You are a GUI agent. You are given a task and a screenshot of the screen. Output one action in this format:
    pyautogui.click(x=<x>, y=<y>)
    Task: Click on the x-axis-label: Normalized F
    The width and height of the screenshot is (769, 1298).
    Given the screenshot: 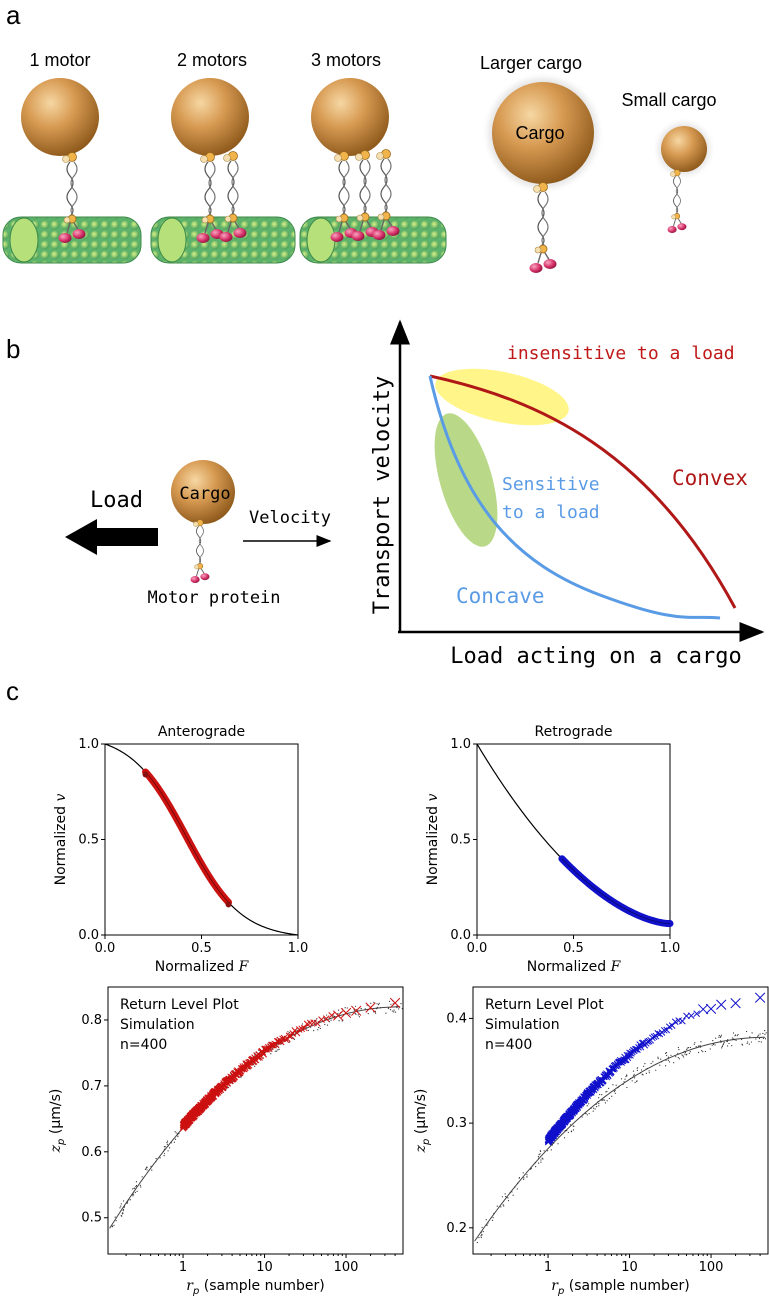 What is the action you would take?
    pyautogui.click(x=574, y=967)
    